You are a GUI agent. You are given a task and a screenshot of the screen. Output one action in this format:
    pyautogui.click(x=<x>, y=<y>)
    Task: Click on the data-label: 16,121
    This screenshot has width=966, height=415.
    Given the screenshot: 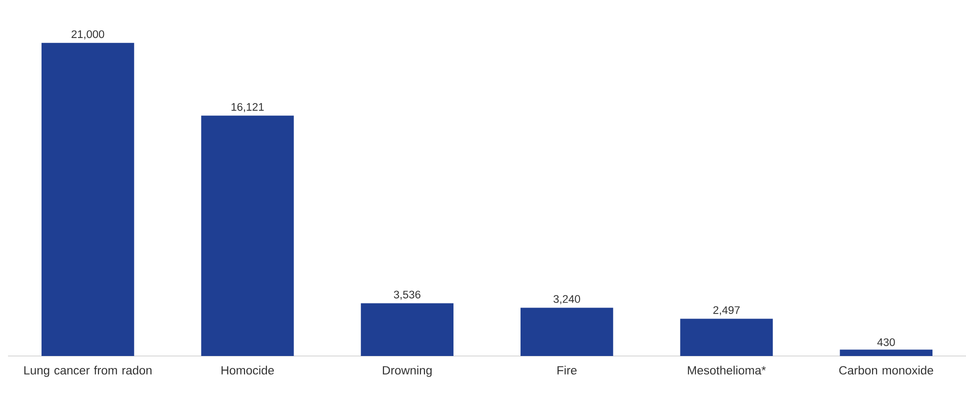 What is the action you would take?
    pyautogui.click(x=248, y=107)
    